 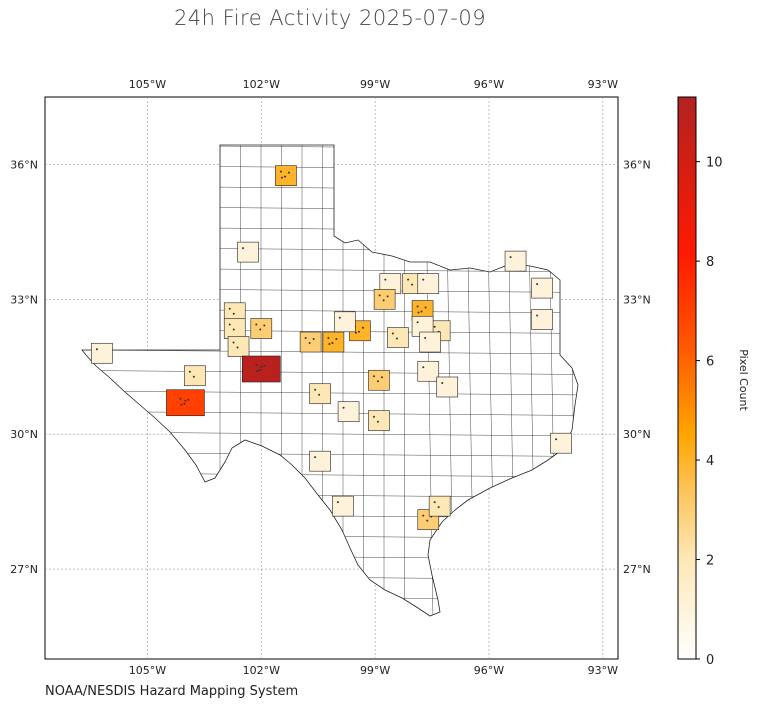 What do you see at coordinates (147, 670) in the screenshot?
I see `axis-tick-label: 105°W` at bounding box center [147, 670].